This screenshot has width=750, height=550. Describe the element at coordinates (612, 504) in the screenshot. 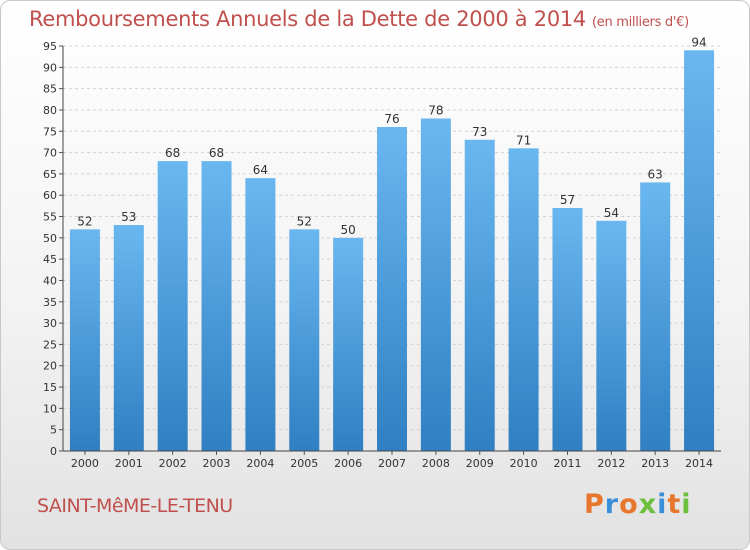

I see `logo-letter: r` at that location.